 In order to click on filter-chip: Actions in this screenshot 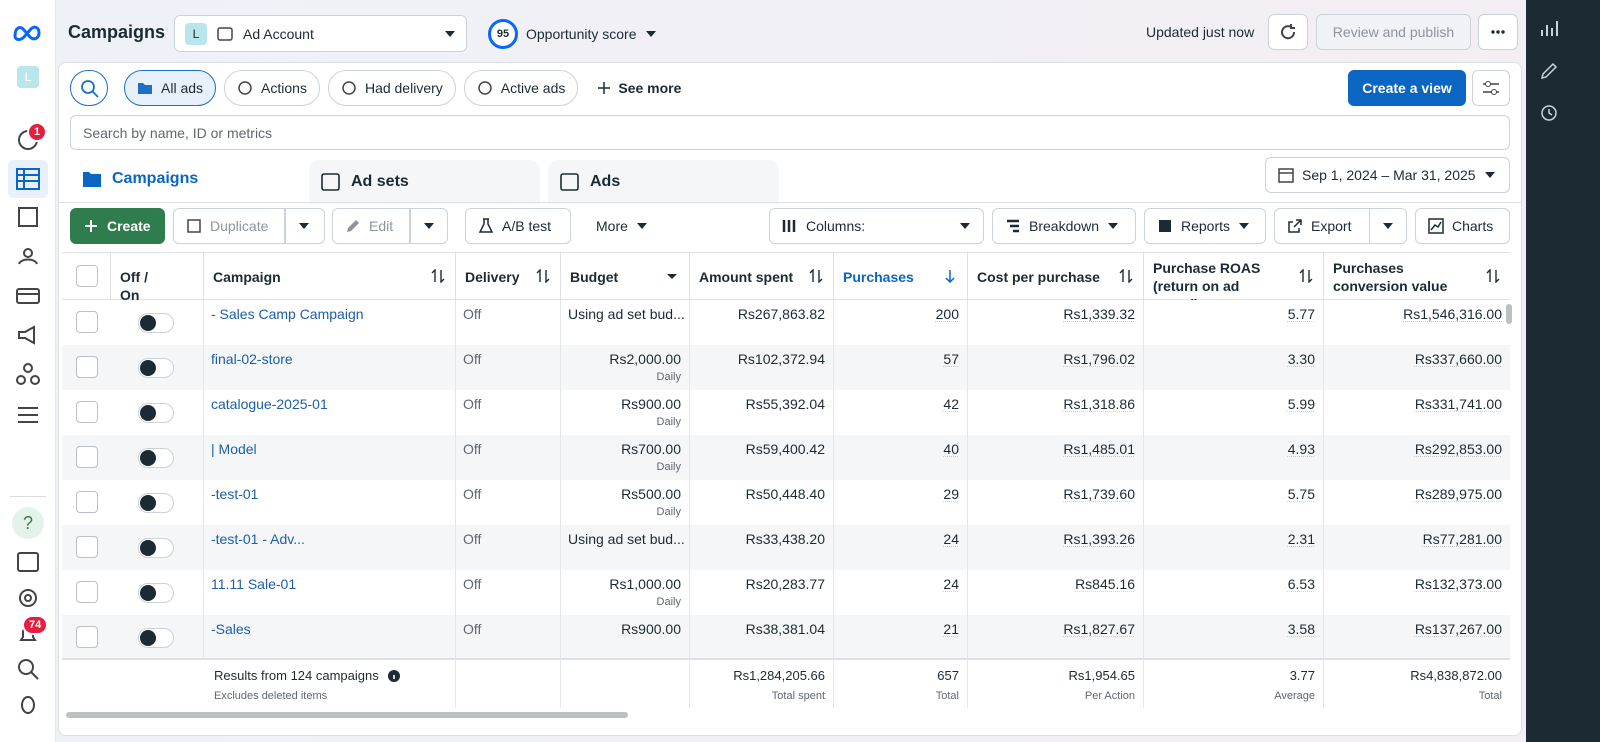, I will do `click(272, 88)`.